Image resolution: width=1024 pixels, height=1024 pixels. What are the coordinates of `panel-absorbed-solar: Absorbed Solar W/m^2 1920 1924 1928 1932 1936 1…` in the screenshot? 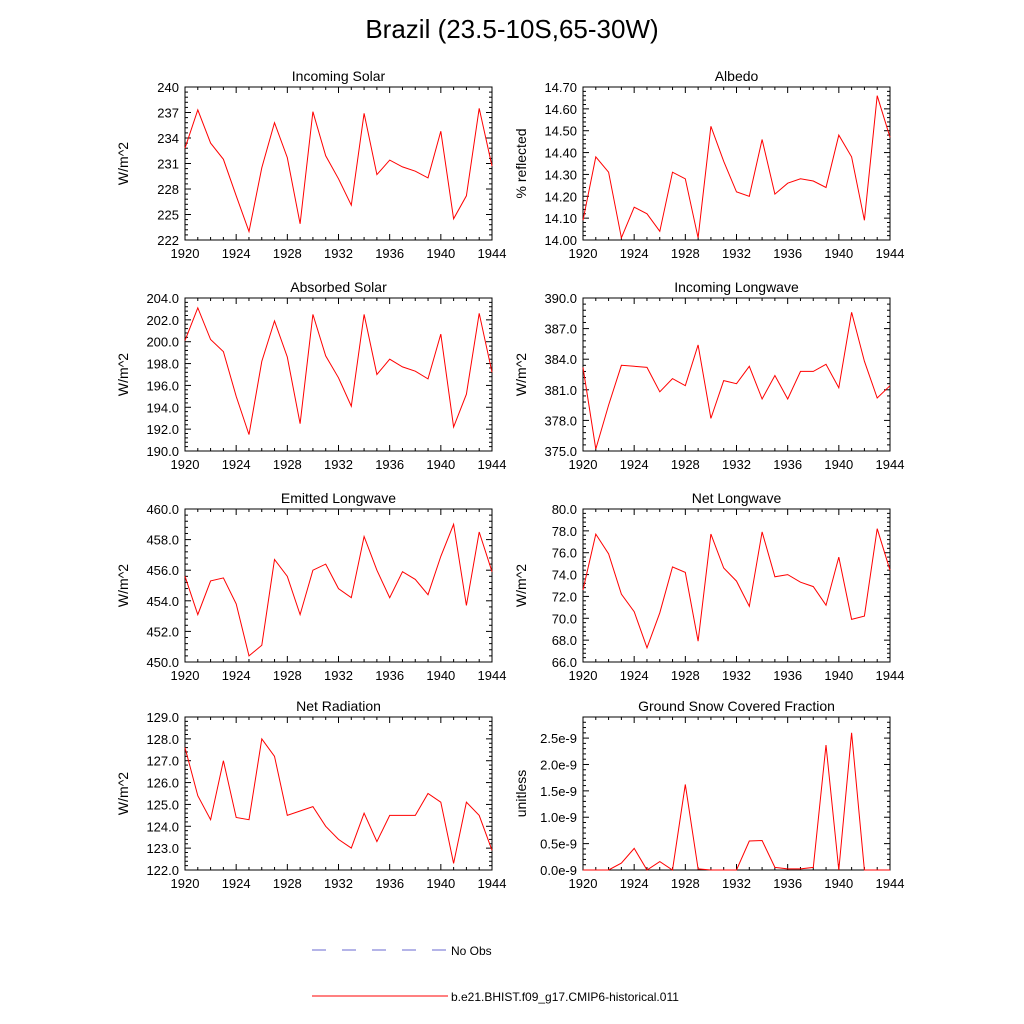 It's located at (310, 375).